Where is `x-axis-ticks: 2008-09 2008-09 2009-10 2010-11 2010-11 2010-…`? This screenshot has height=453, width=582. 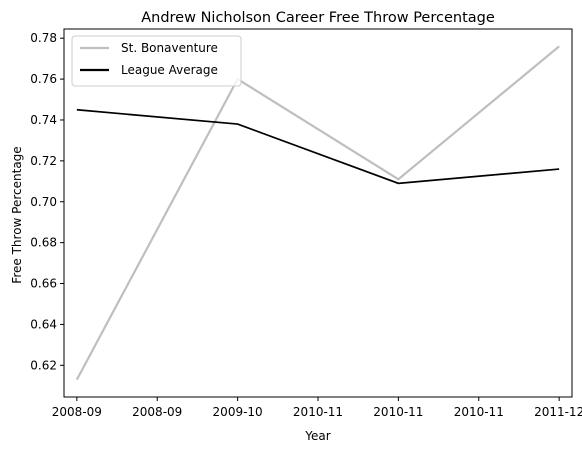
x-axis-ticks: 2008-09 2008-09 2009-10 2010-11 2010-11 2010-… is located at coordinates (317, 408).